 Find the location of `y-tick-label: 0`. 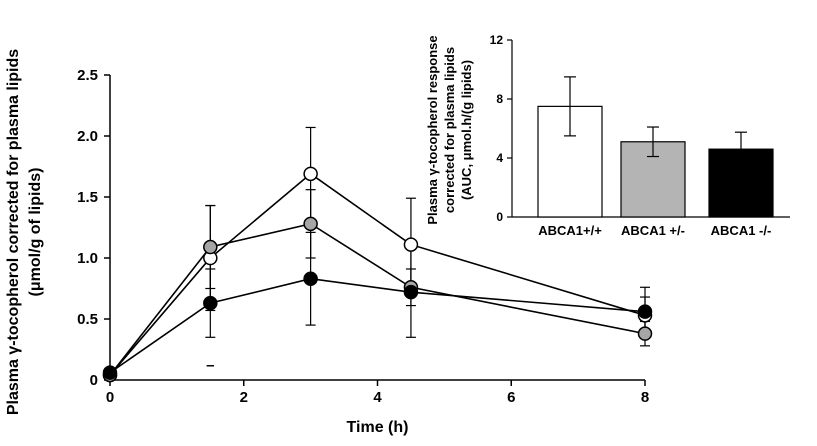

y-tick-label: 0 is located at coordinates (94, 380).